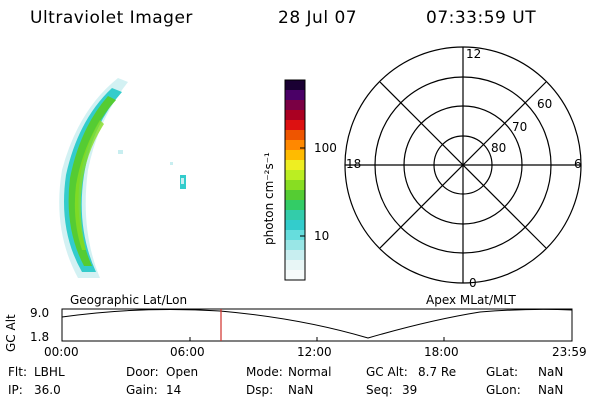 This screenshot has width=600, height=400. Describe the element at coordinates (264, 372) in the screenshot. I see `mode-label: Mode:` at that location.